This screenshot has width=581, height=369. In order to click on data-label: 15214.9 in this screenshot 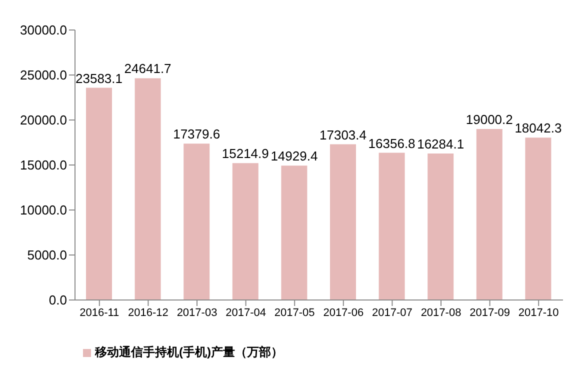, I will do `click(245, 154)`.